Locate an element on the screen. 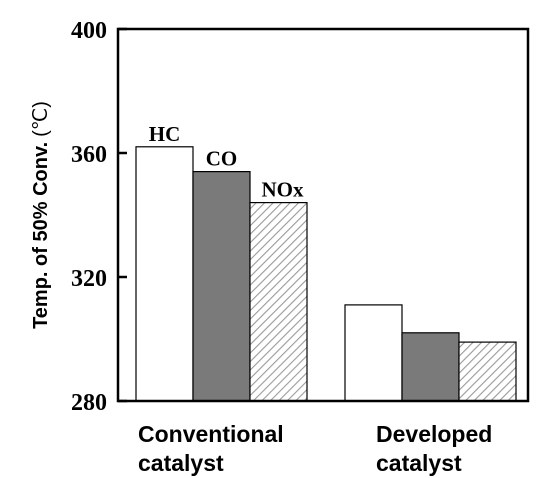 This screenshot has height=478, width=536. y-axis-label-text: Temp. of 50% Conv. is located at coordinates (41, 235).